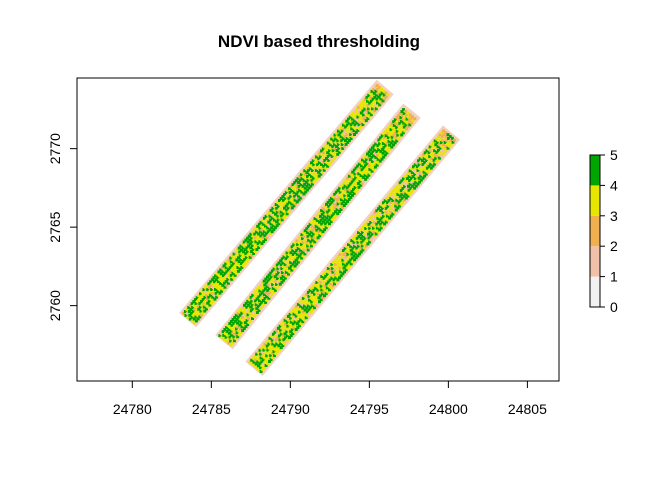 The height and width of the screenshot is (480, 672). Describe the element at coordinates (614, 185) in the screenshot. I see `legend-label: 4` at that location.